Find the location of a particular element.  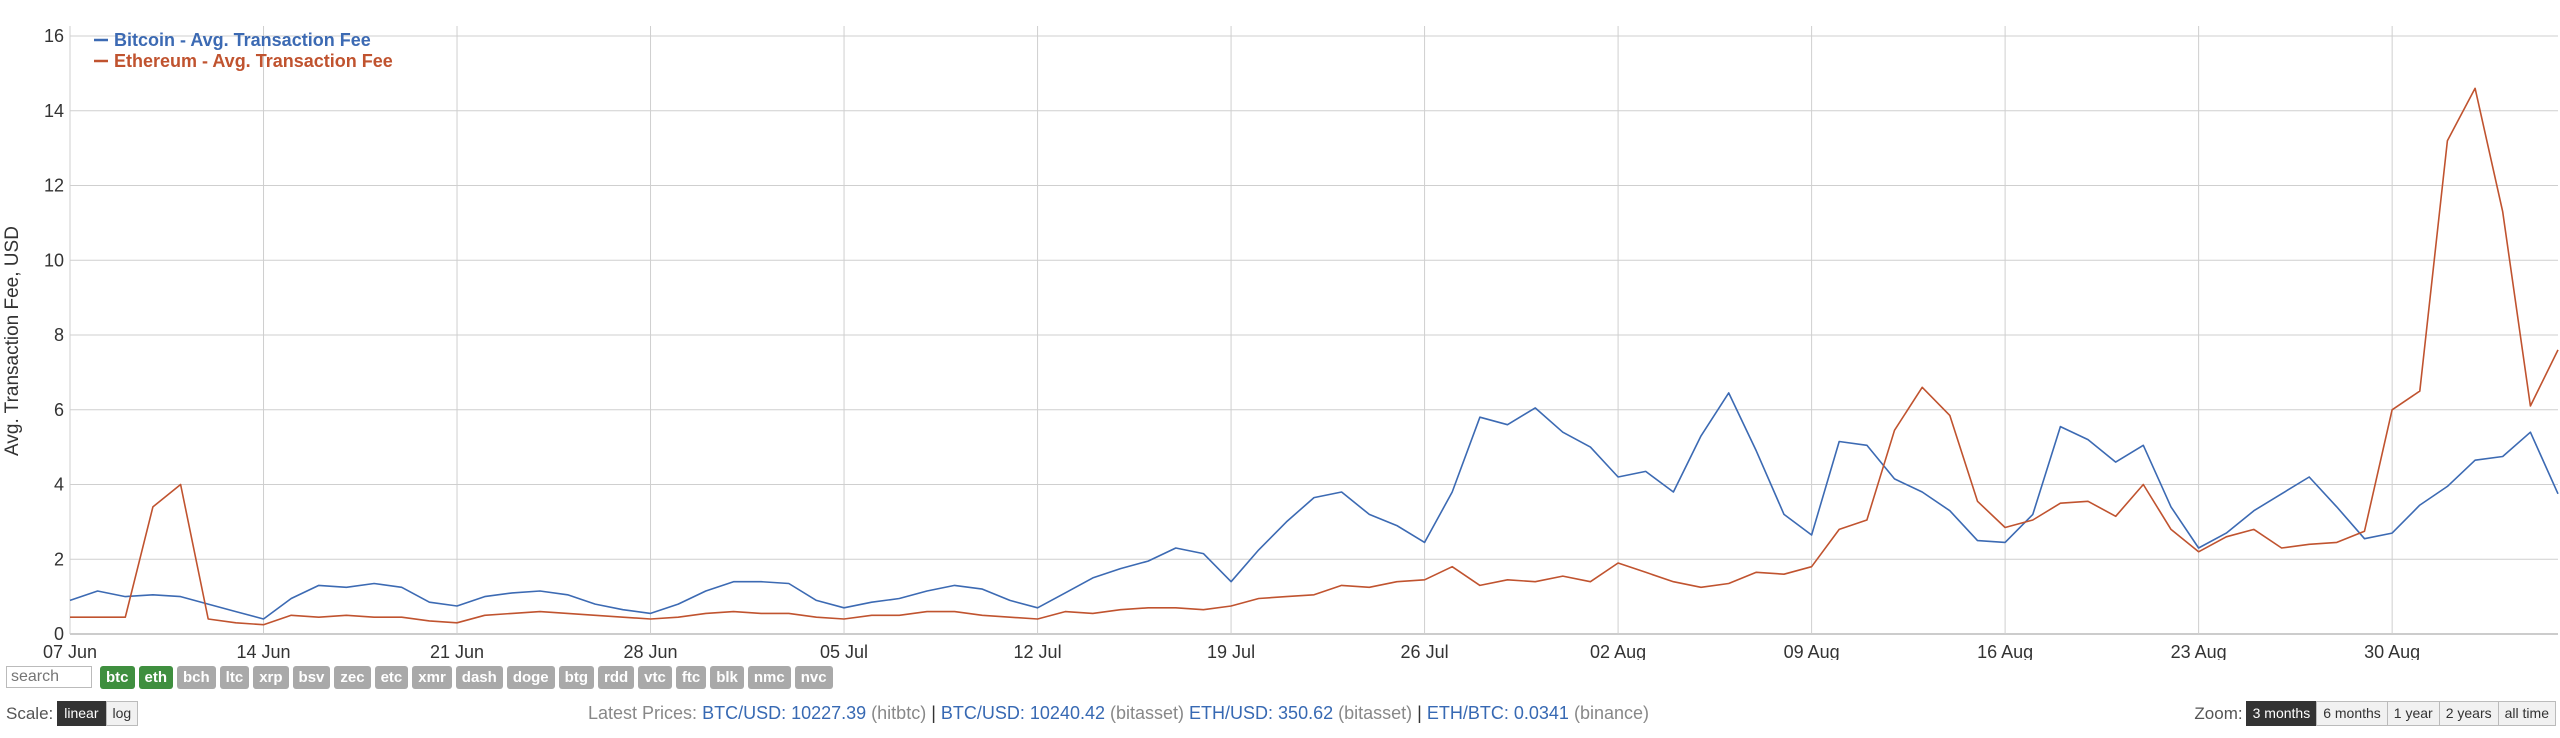

zoom-all-time-button: all time is located at coordinates (2526, 713).